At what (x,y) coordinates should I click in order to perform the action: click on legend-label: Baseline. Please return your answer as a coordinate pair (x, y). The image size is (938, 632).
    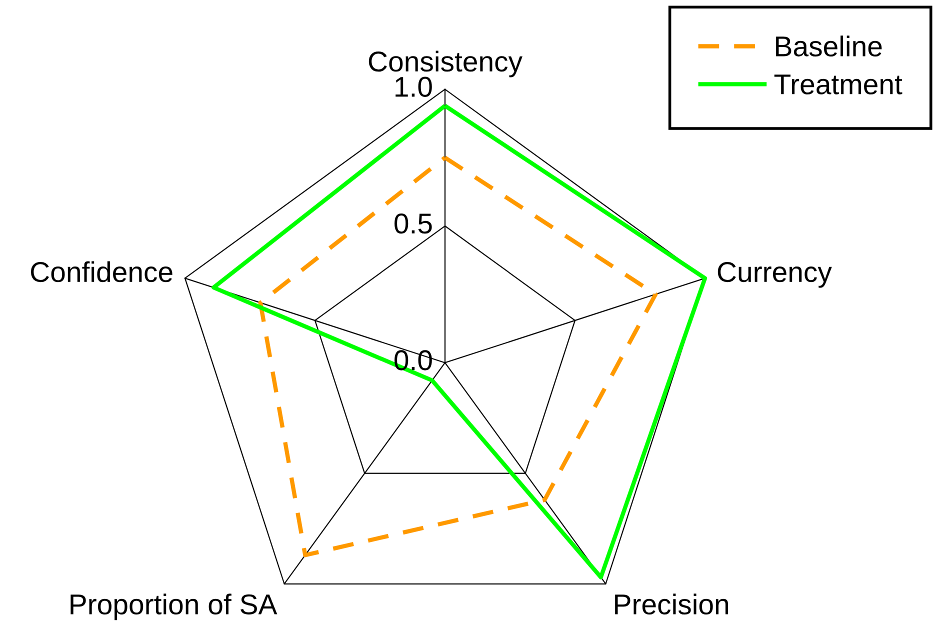
    Looking at the image, I should click on (829, 46).